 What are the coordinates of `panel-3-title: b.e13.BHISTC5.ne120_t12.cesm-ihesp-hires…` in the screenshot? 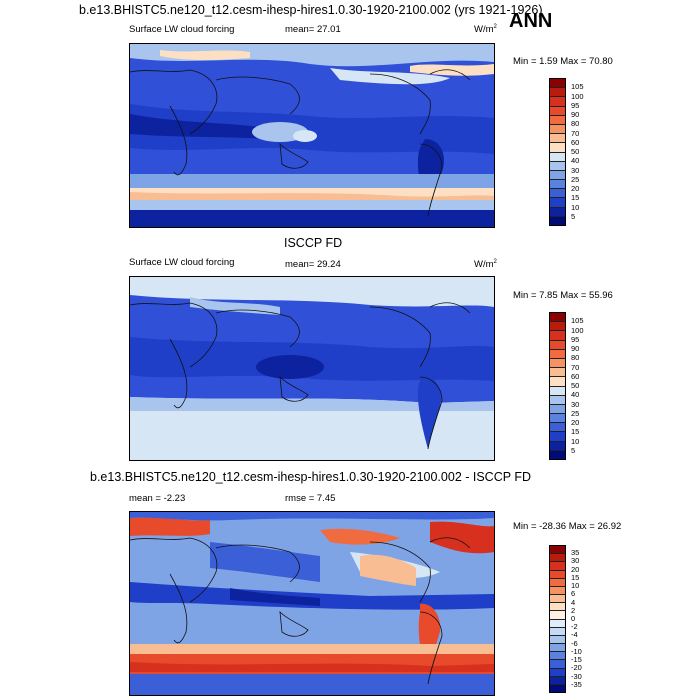 It's located at (310, 477).